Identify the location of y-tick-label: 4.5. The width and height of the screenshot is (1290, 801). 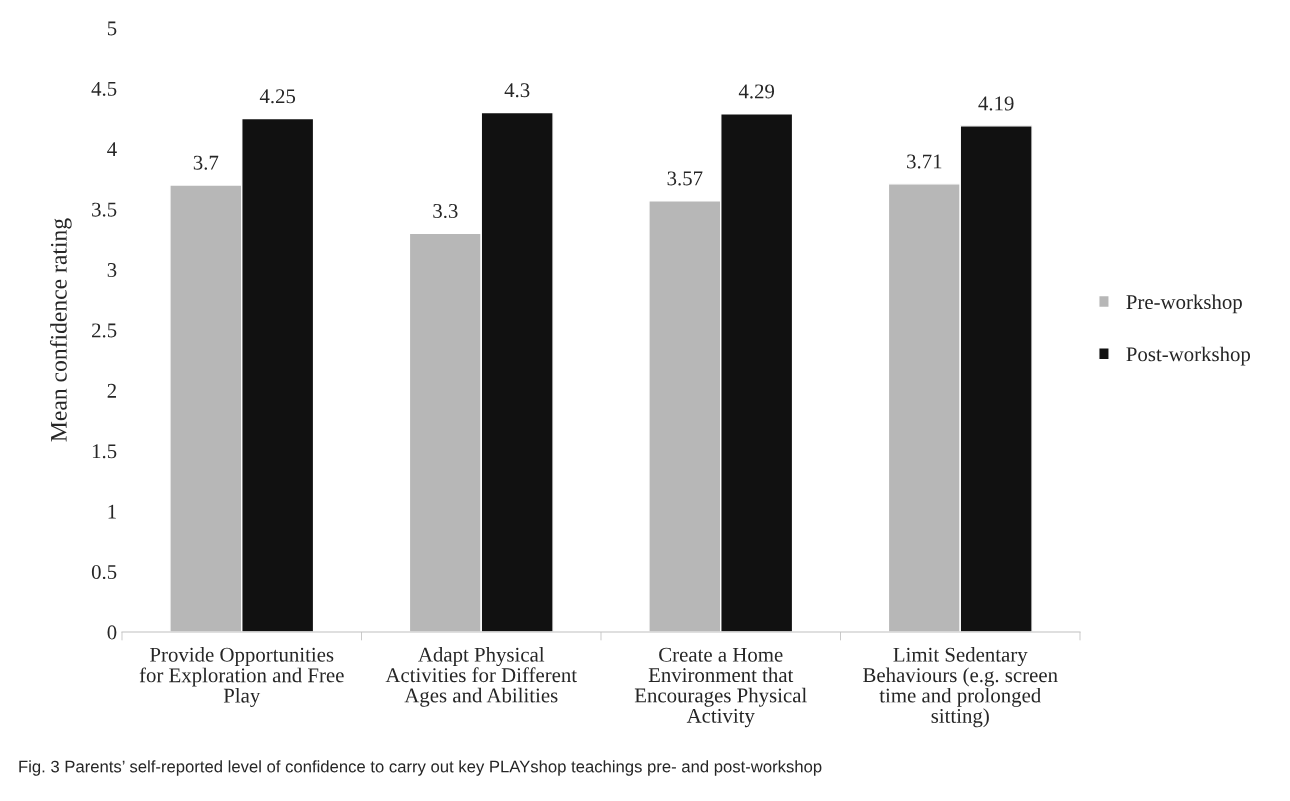
(104, 88).